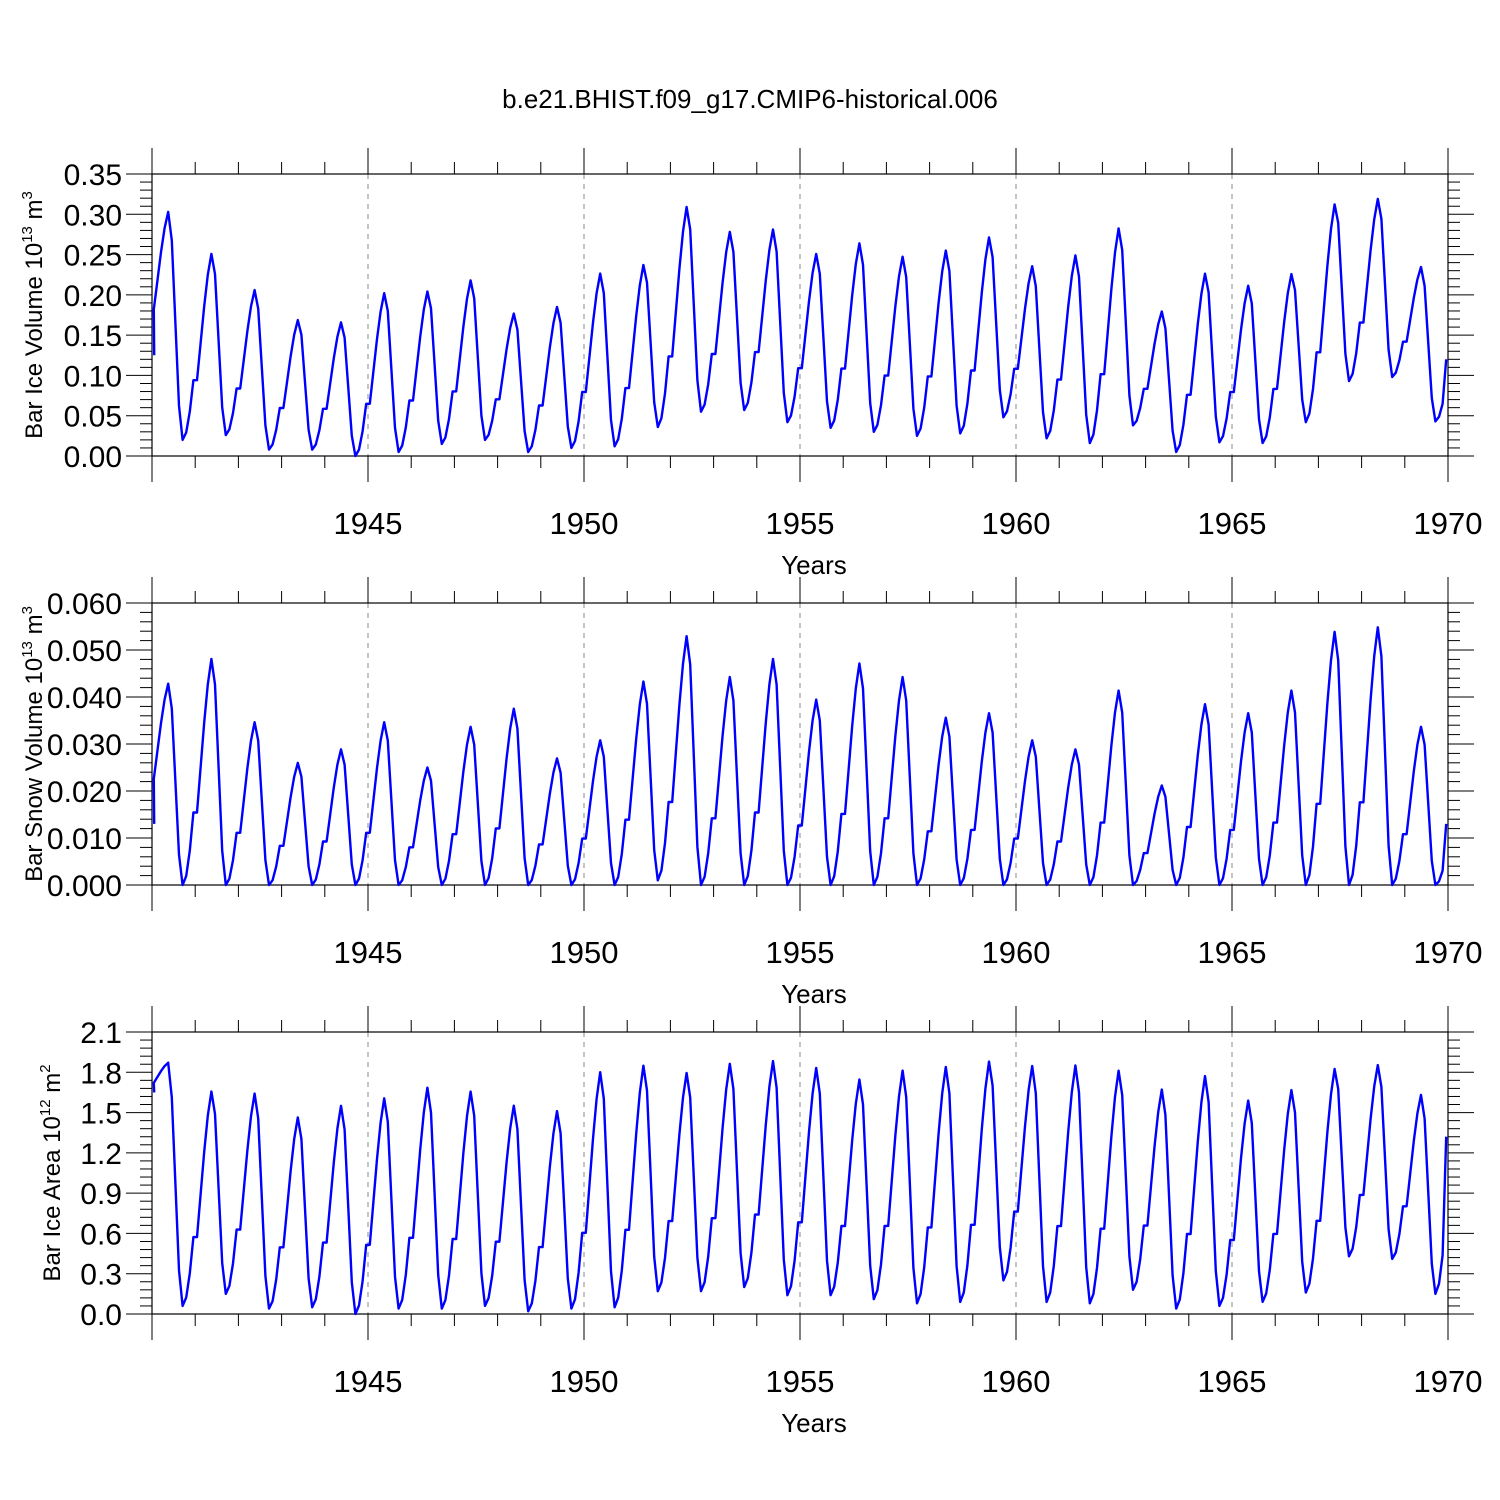 Image resolution: width=1500 pixels, height=1500 pixels. Describe the element at coordinates (93, 296) in the screenshot. I see `y-tick-label: 0.20` at that location.